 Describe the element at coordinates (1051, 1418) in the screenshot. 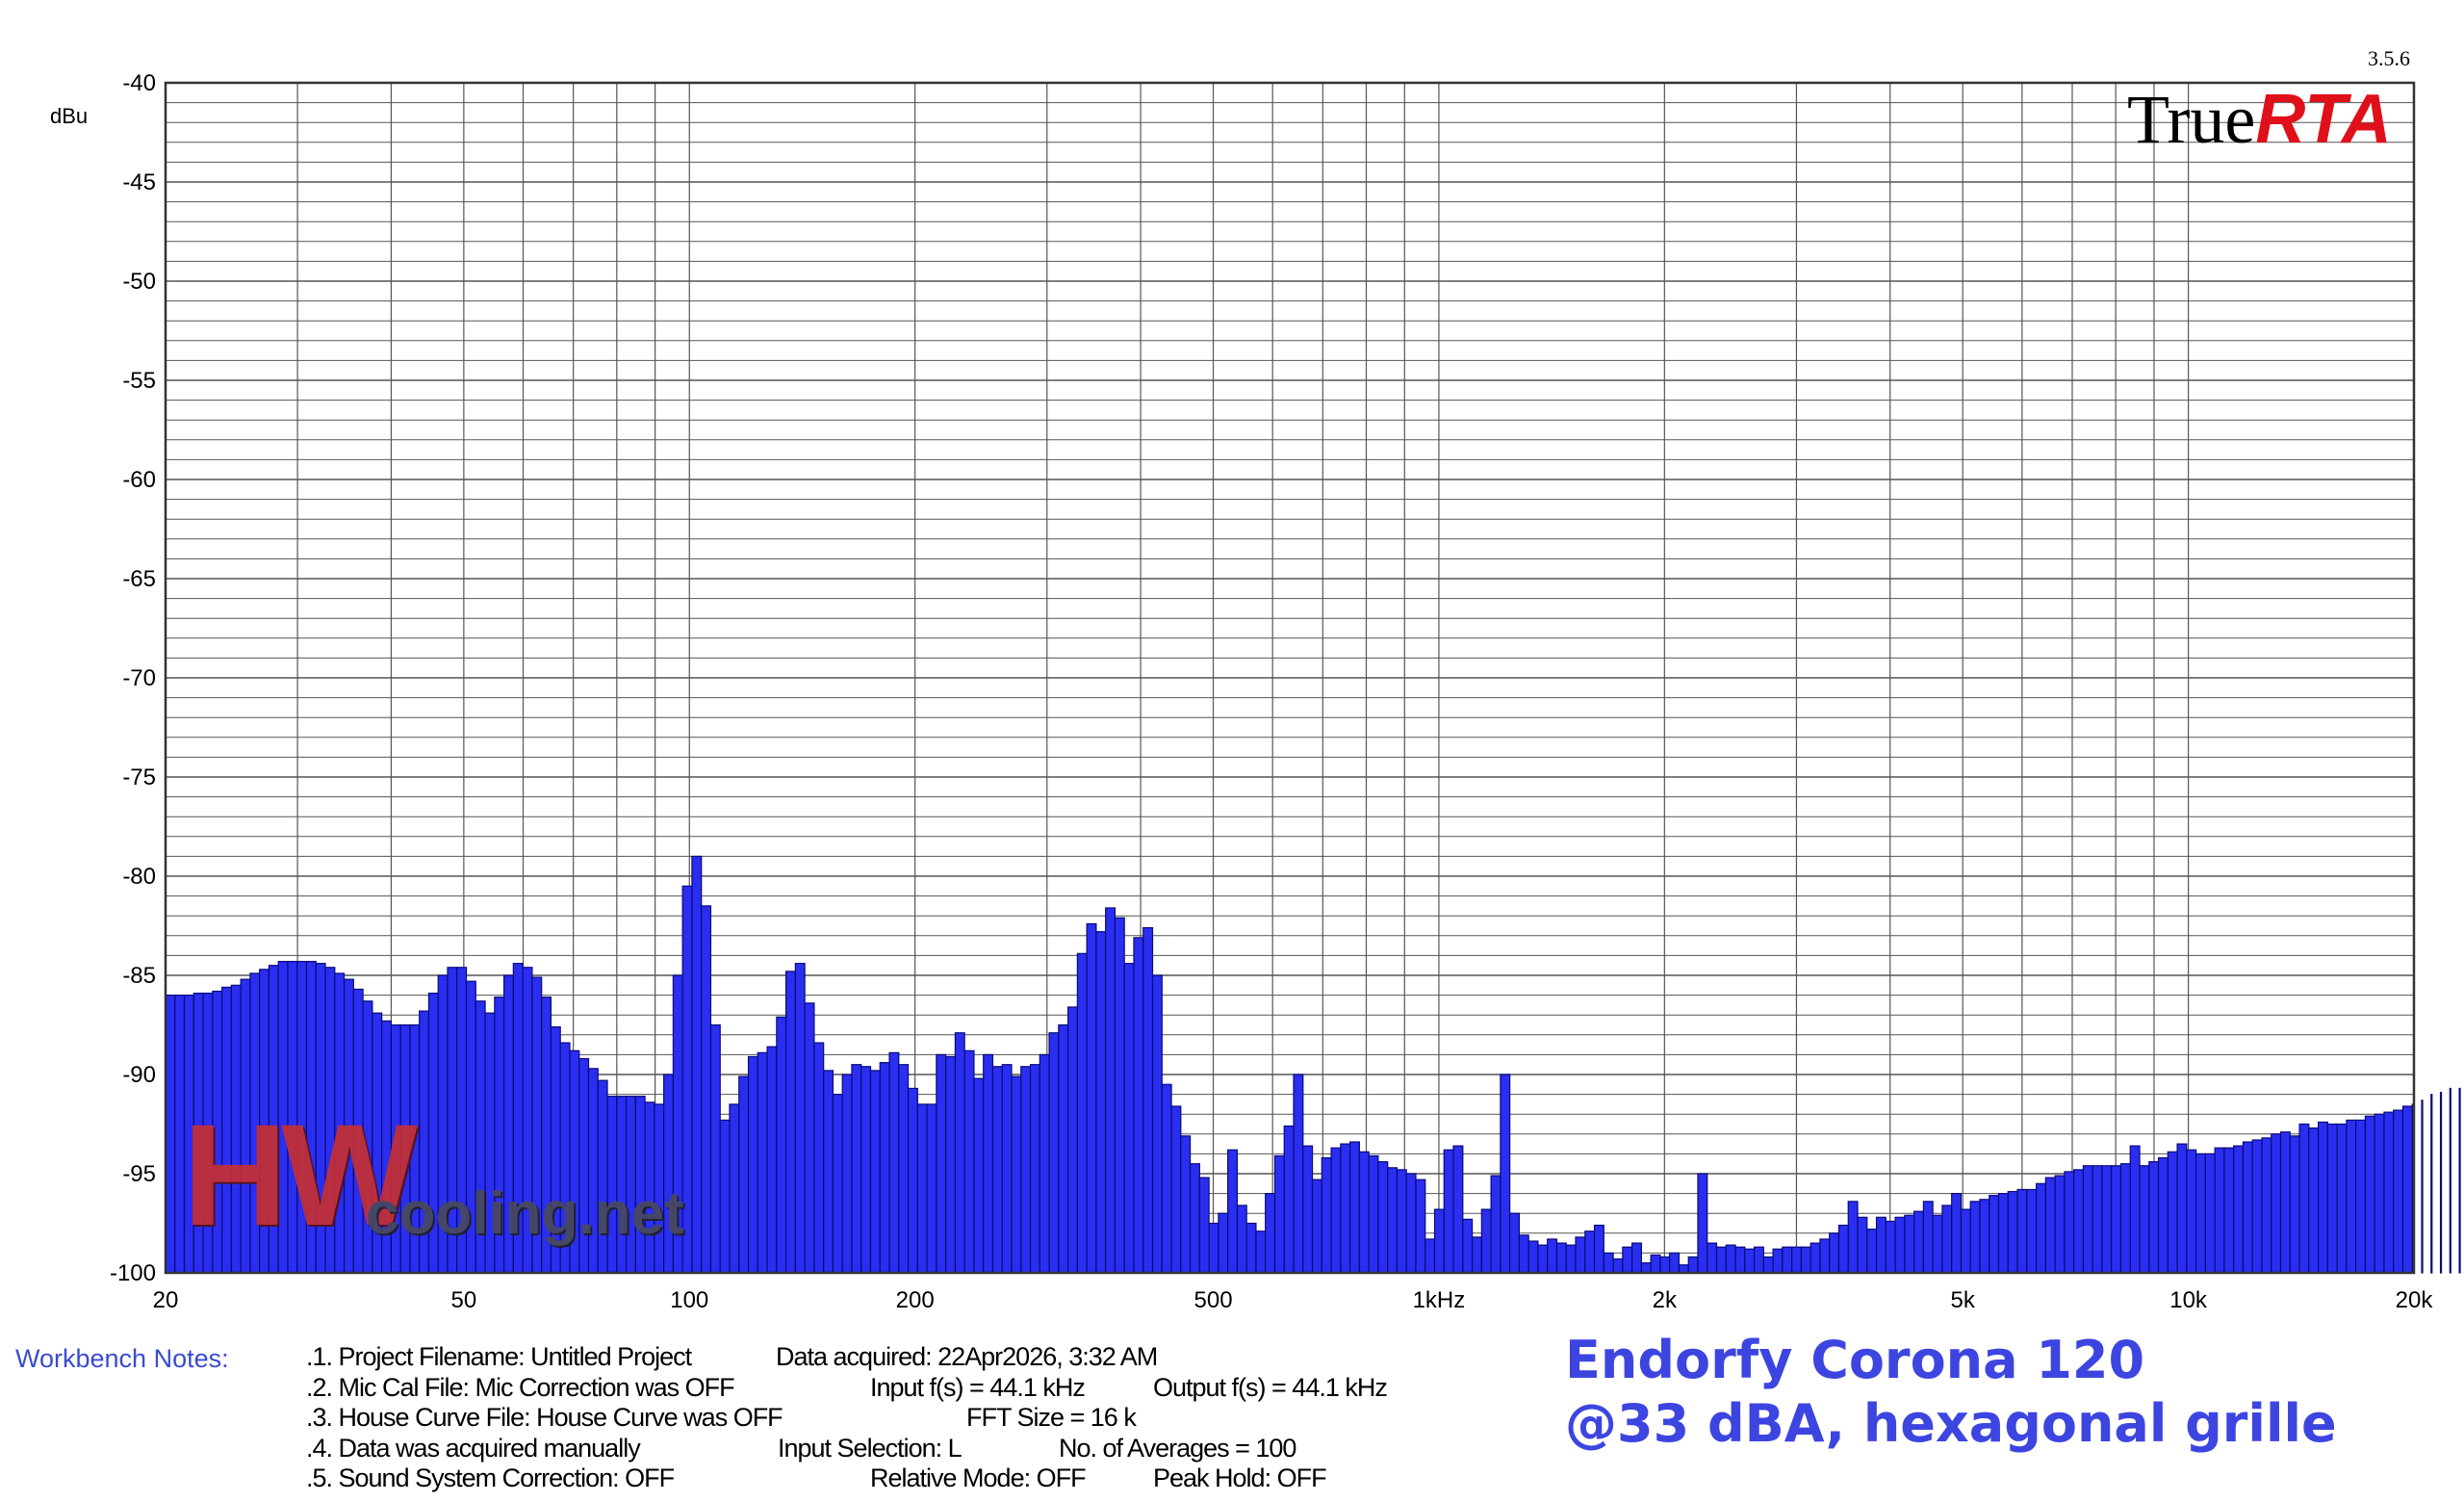

I see `notes-cell: FFT Size = 16 k` at that location.